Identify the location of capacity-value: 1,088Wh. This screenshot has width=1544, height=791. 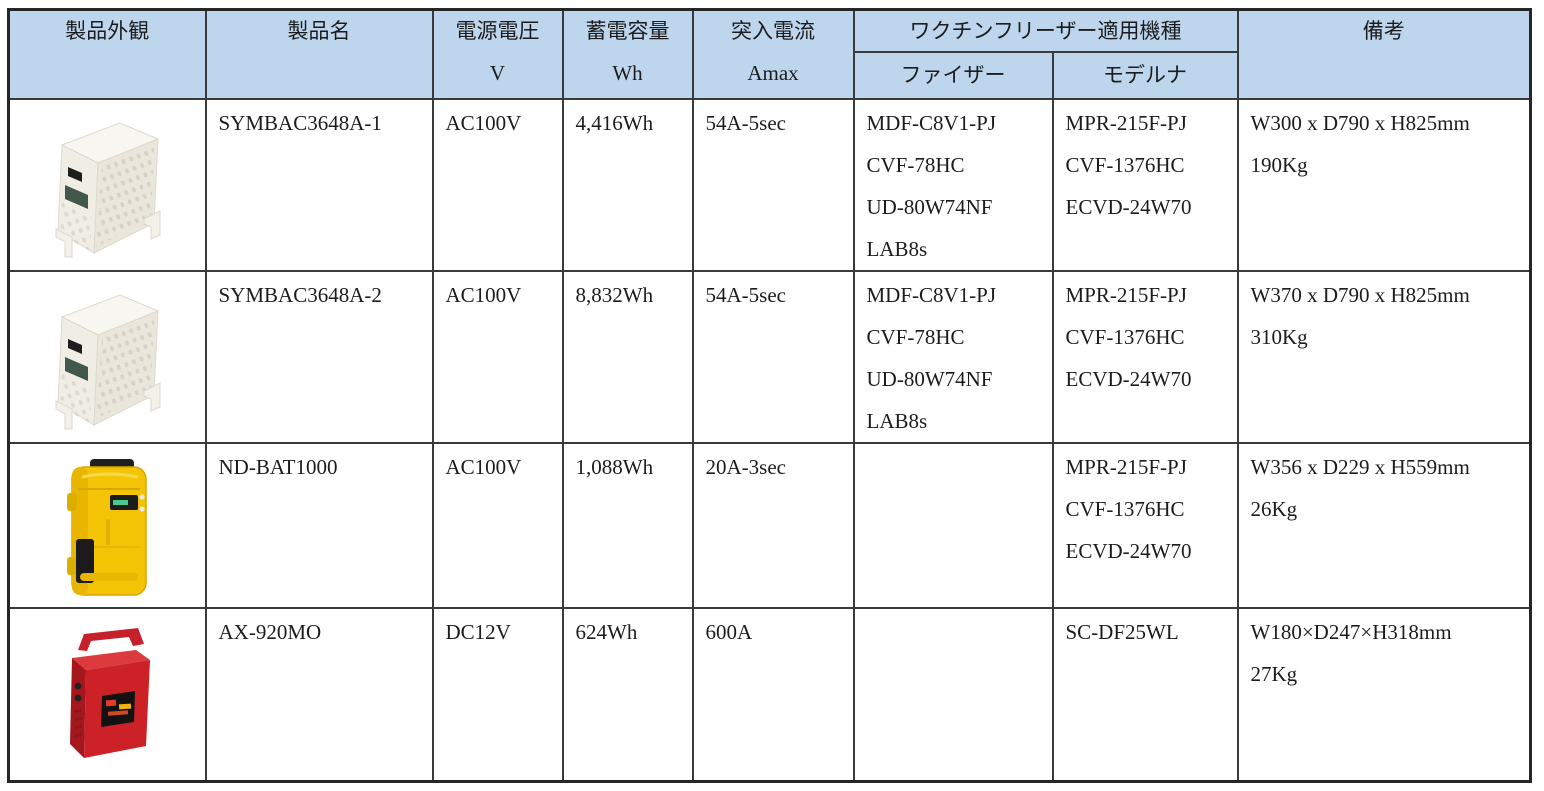
(614, 467).